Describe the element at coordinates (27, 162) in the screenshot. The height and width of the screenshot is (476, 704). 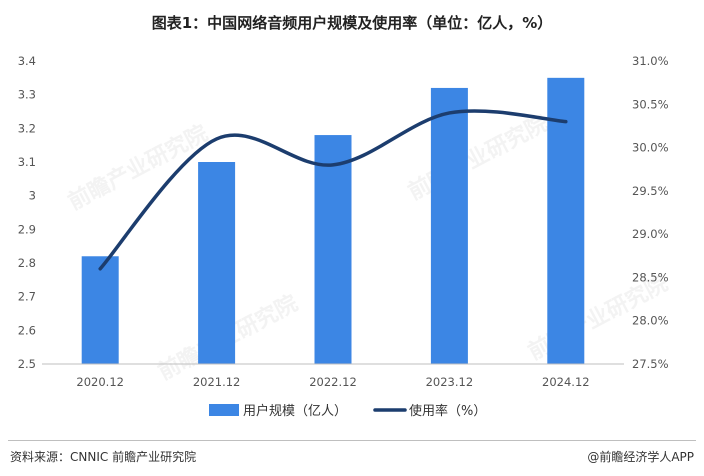
I see `y-left-tick-label: 3.1` at that location.